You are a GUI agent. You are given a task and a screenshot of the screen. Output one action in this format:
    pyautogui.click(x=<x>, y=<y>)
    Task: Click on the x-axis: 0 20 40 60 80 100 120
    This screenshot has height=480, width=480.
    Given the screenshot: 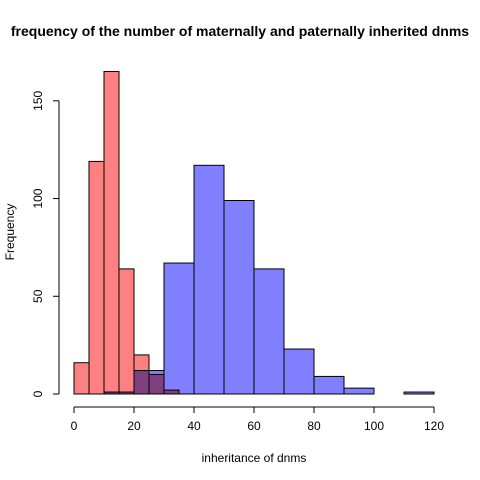 What is the action you would take?
    pyautogui.click(x=257, y=419)
    